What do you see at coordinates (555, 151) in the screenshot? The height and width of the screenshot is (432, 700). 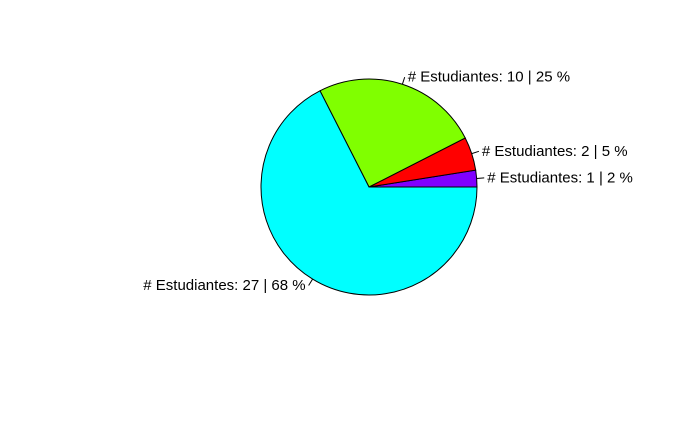 I see `pie-slice-label-2: # Estudiantes: 2 | 5 %` at bounding box center [555, 151].